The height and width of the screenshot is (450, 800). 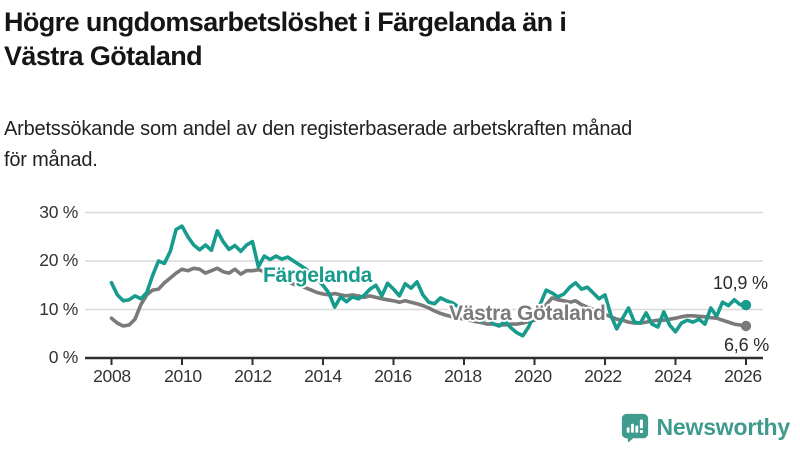 What do you see at coordinates (58, 309) in the screenshot?
I see `y-axis-label-10: 10 %` at bounding box center [58, 309].